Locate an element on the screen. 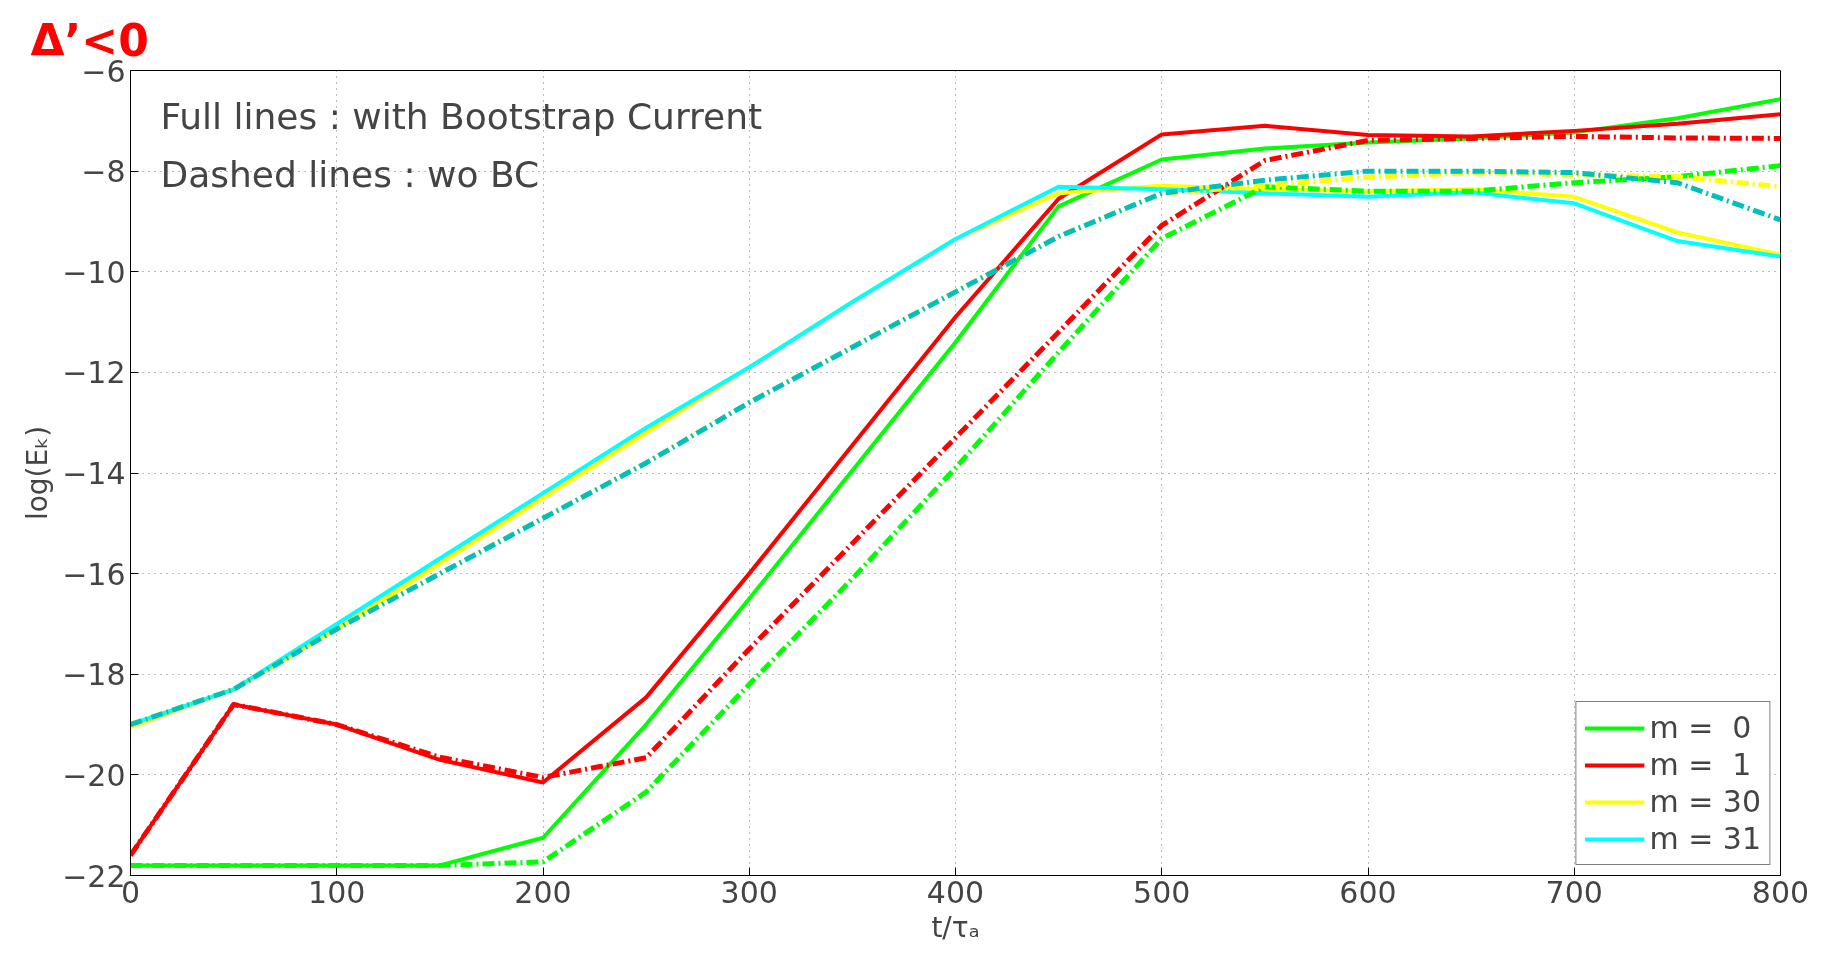 The image size is (1847, 970). legend-label: m = 1 is located at coordinates (1700, 764).